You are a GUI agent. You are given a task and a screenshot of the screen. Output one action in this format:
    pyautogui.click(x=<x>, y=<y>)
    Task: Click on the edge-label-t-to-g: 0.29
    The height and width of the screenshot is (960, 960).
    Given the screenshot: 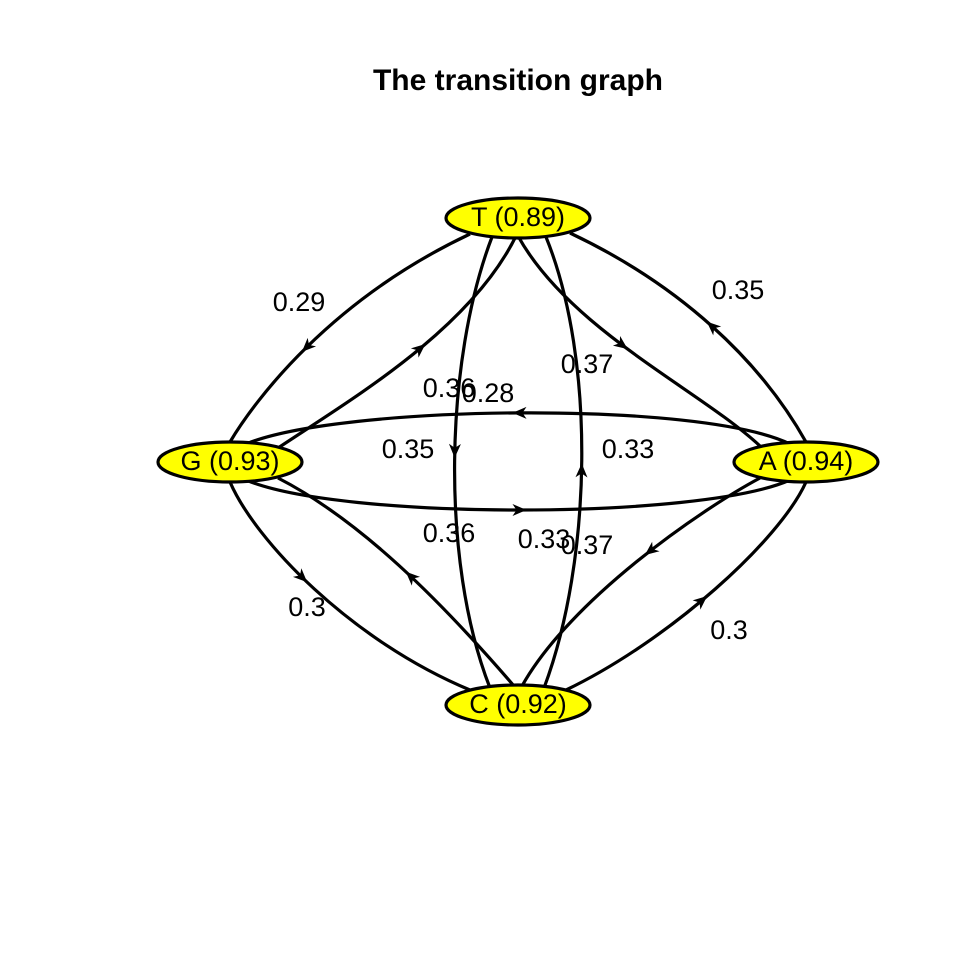 What is the action you would take?
    pyautogui.click(x=299, y=302)
    